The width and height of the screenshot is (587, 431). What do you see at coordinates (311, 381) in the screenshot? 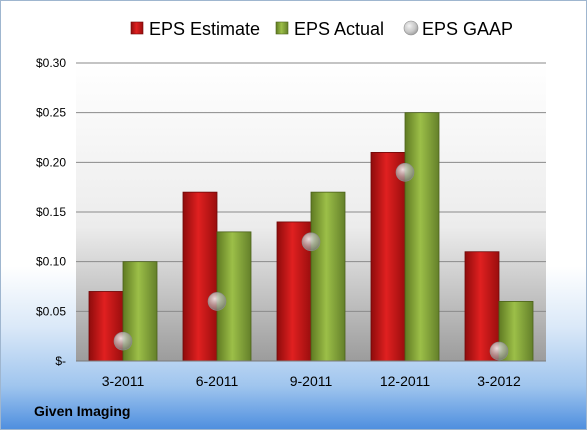
I see `x-tick-label: 9-2011` at bounding box center [311, 381].